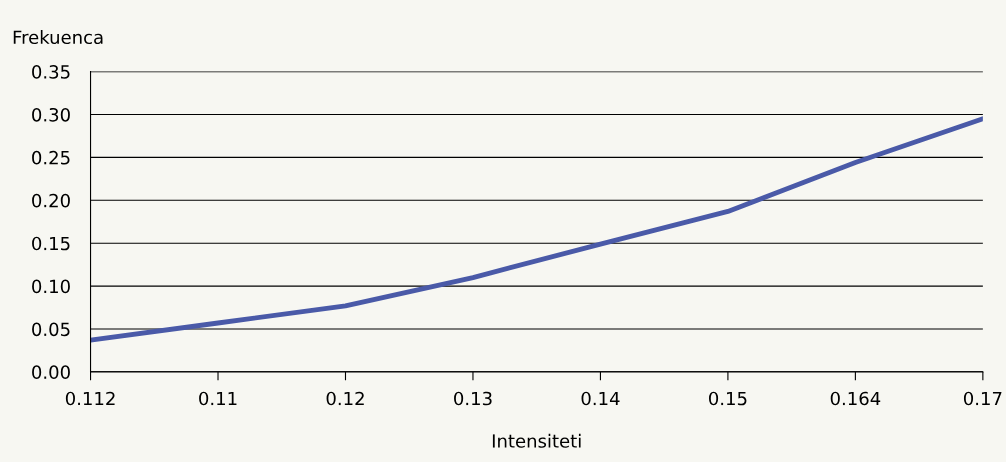  What do you see at coordinates (536, 440) in the screenshot?
I see `x-axis-title: Intensiteti` at bounding box center [536, 440].